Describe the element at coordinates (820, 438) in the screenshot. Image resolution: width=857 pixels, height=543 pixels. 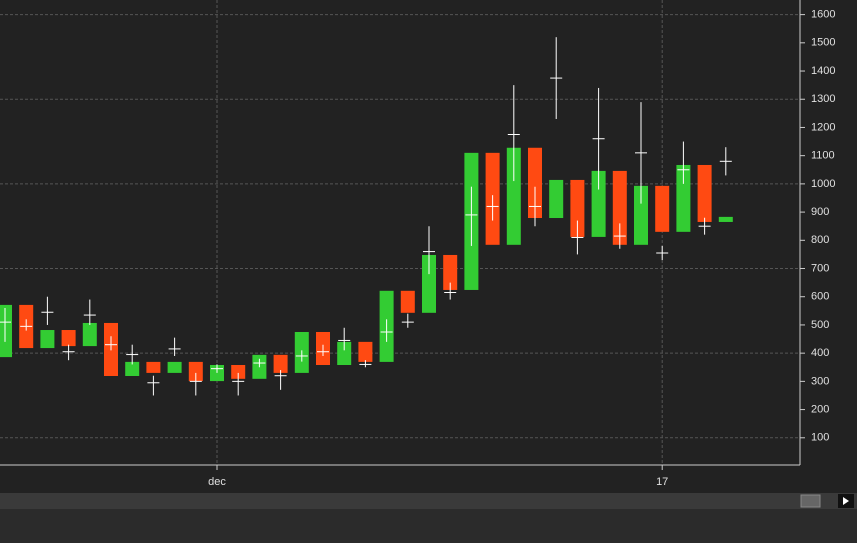
I see `y-tick-label: 100` at that location.